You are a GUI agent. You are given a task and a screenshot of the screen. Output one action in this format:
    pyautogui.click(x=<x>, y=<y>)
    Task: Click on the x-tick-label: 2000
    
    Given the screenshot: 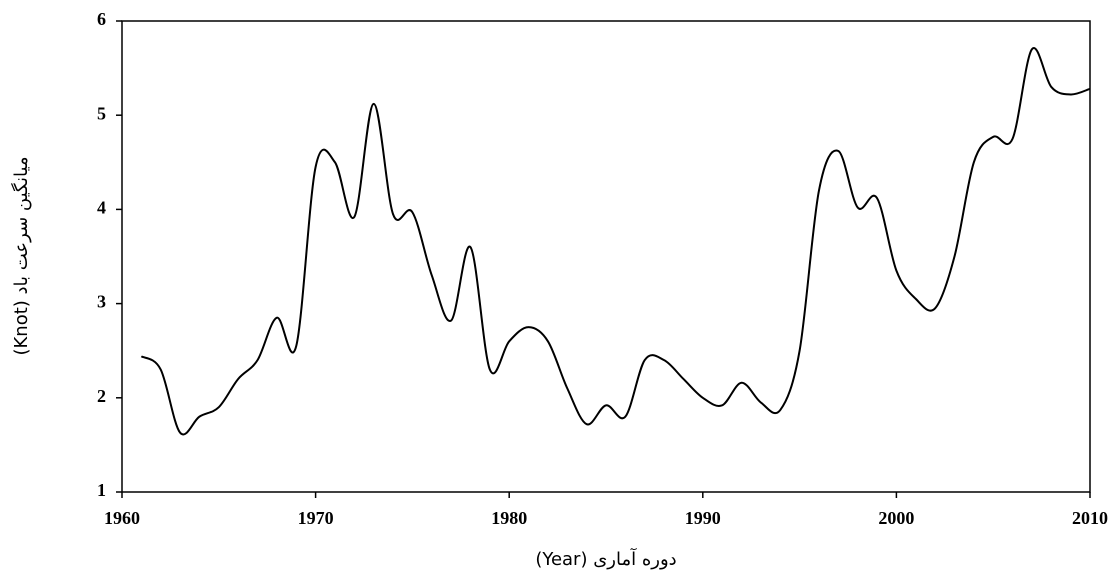 What is the action you would take?
    pyautogui.click(x=896, y=518)
    